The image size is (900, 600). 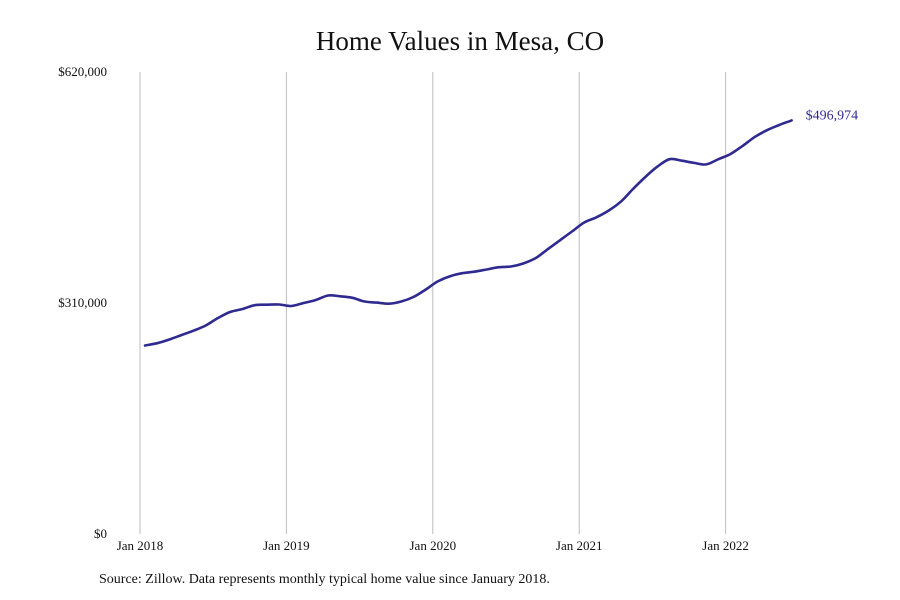 I want to click on y-tick-label: $310,000, so click(x=82, y=302).